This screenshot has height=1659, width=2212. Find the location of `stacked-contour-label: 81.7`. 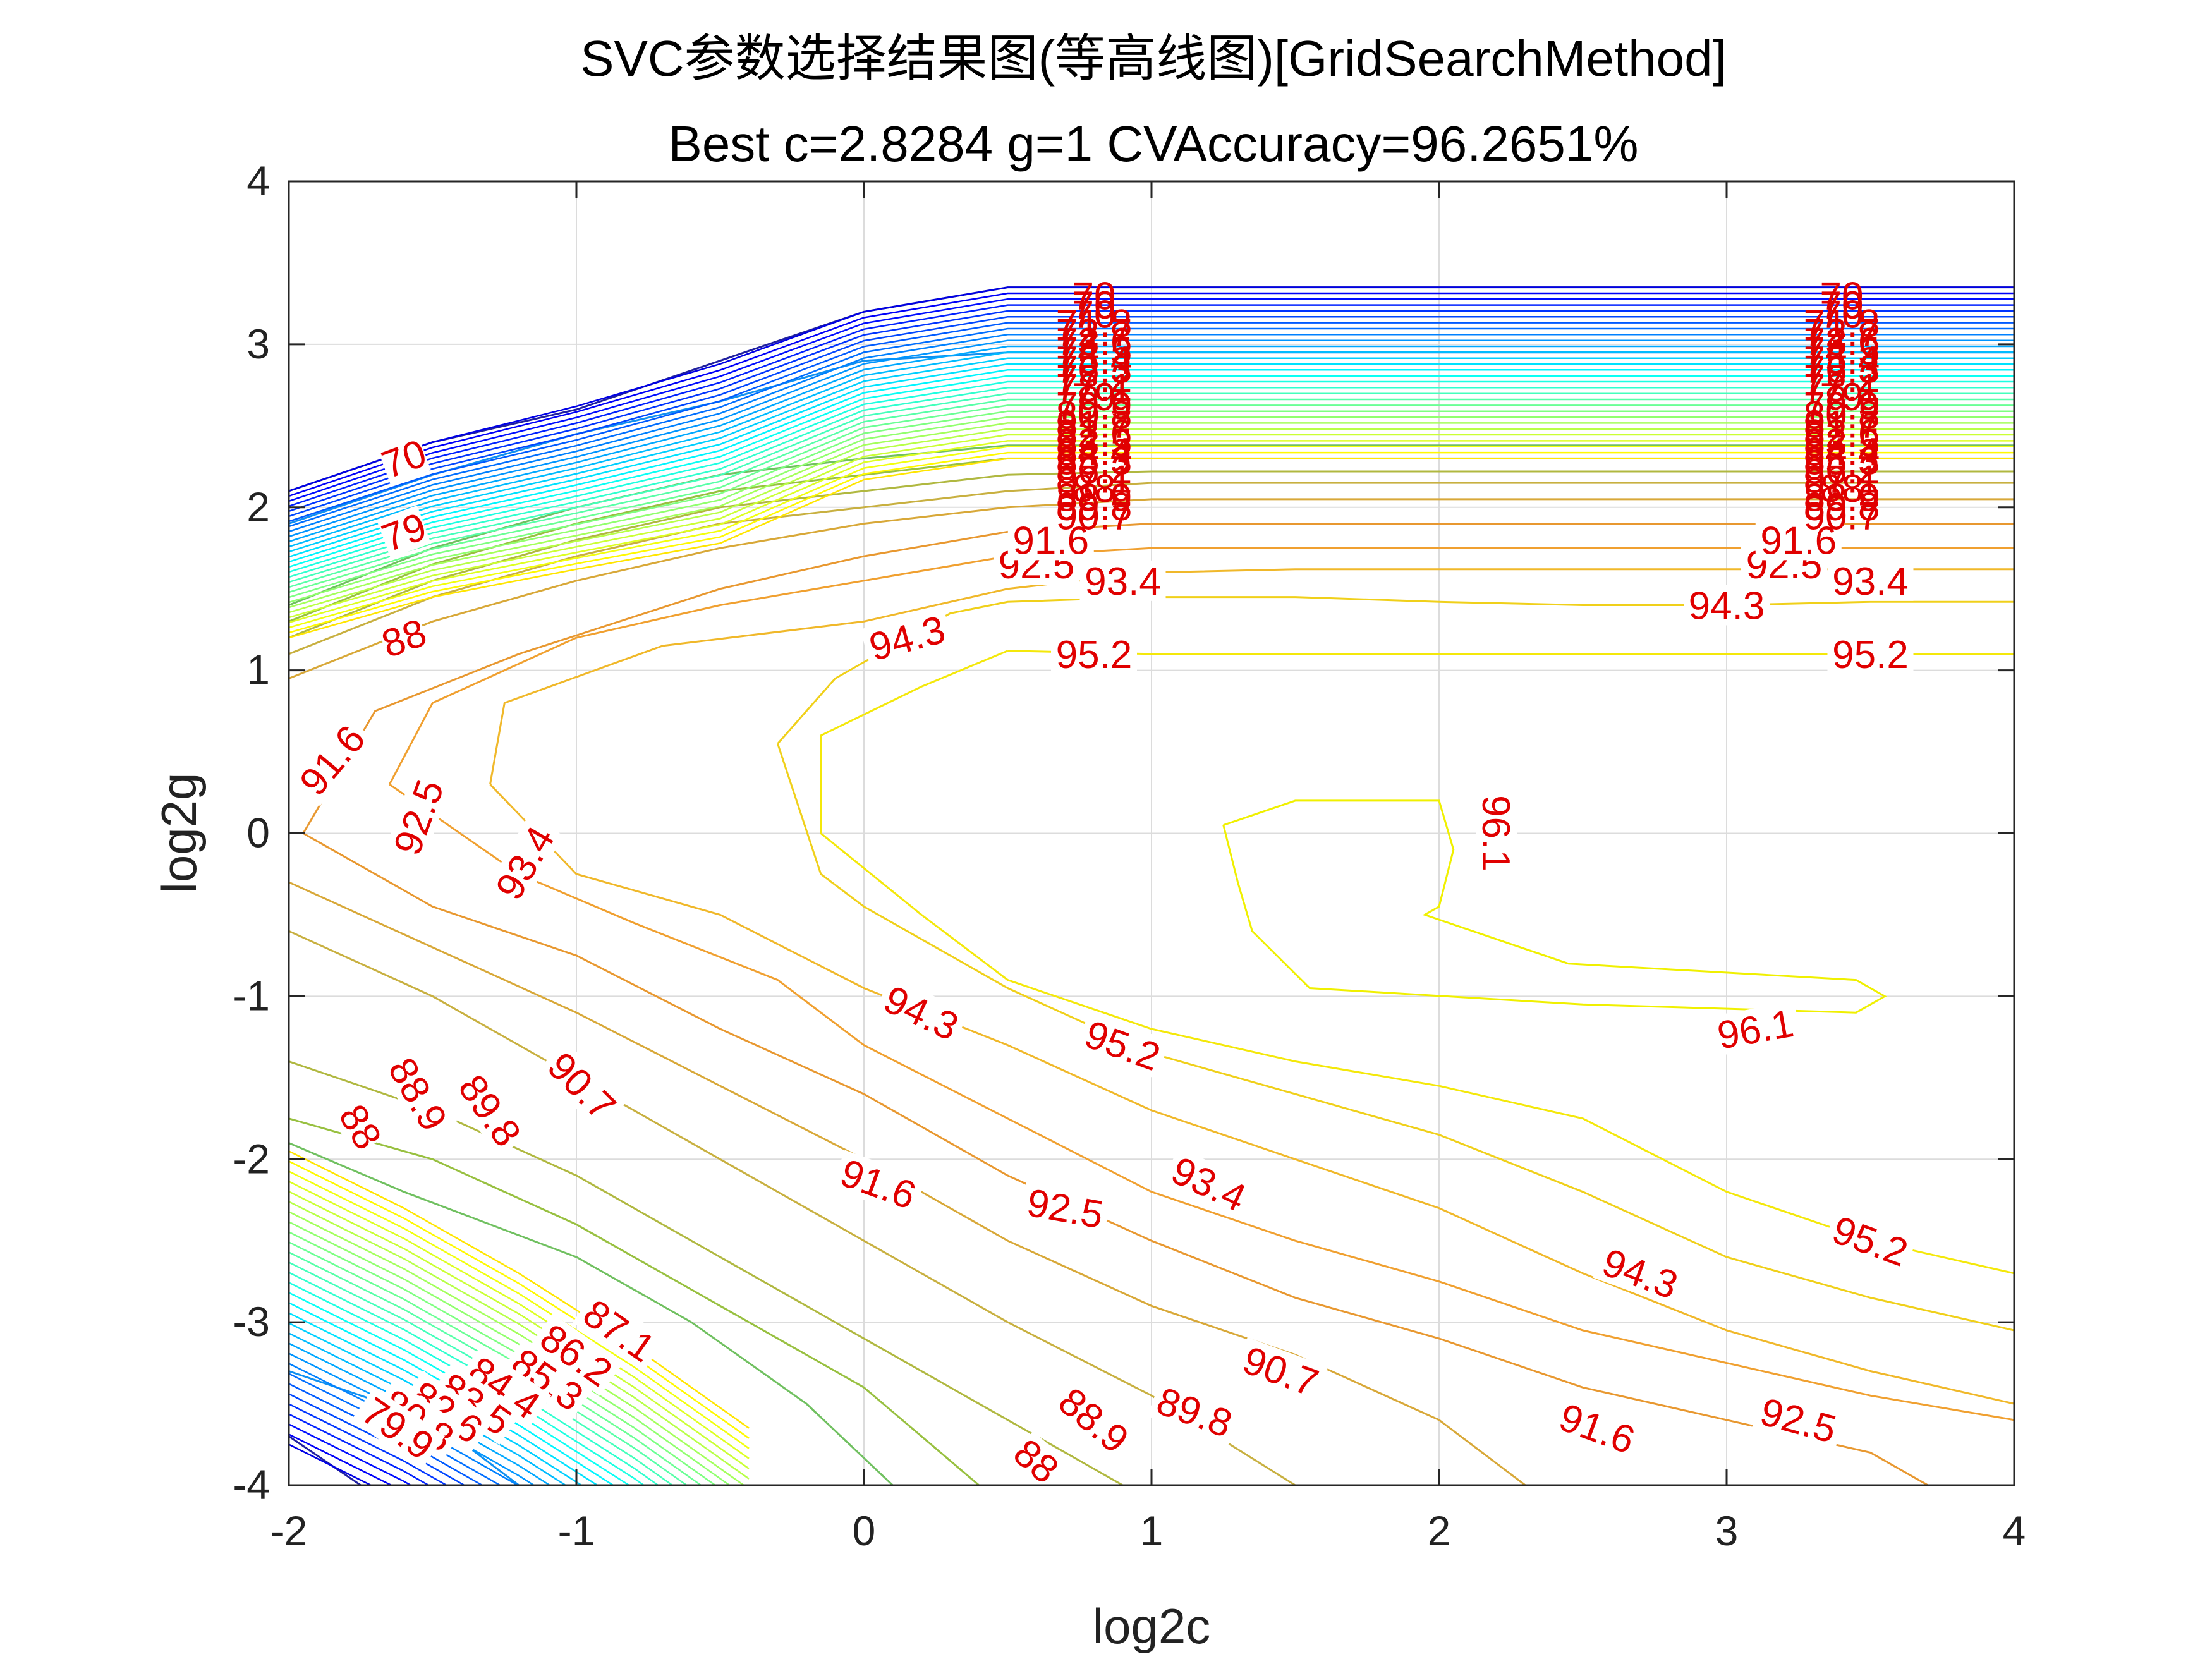

stacked-contour-label: 81.7 is located at coordinates (1842, 425).